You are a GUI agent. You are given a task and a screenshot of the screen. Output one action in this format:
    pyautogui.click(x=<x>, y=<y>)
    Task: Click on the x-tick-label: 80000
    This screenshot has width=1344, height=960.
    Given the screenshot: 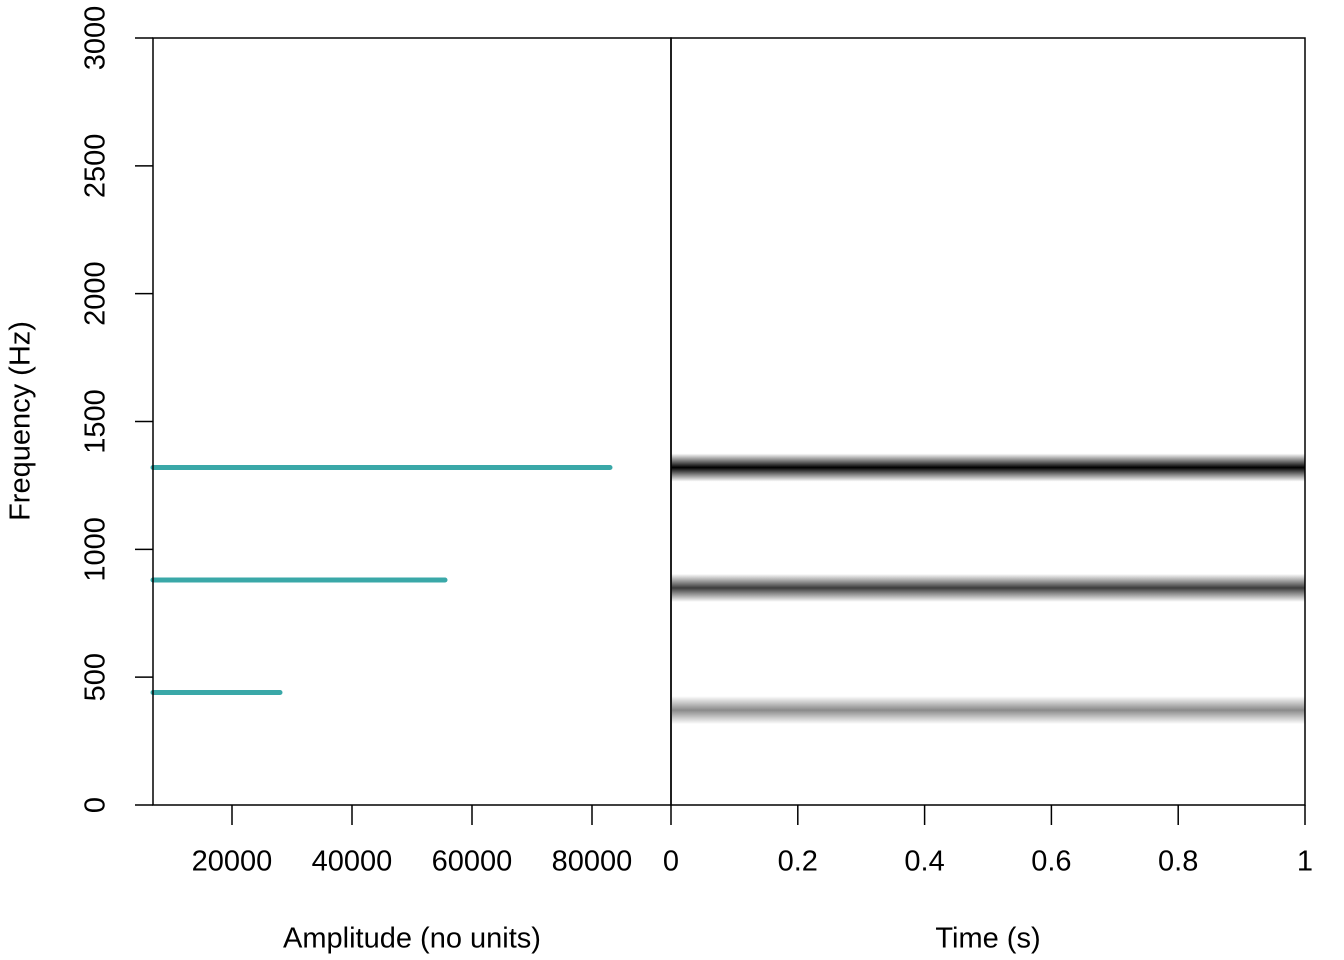 What is the action you would take?
    pyautogui.click(x=592, y=862)
    